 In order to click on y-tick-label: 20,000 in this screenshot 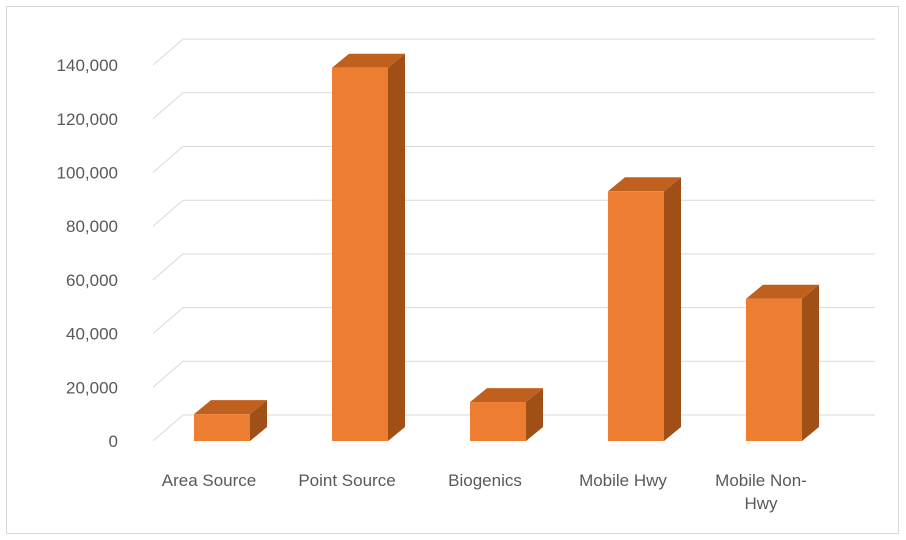, I will do `click(92, 387)`.